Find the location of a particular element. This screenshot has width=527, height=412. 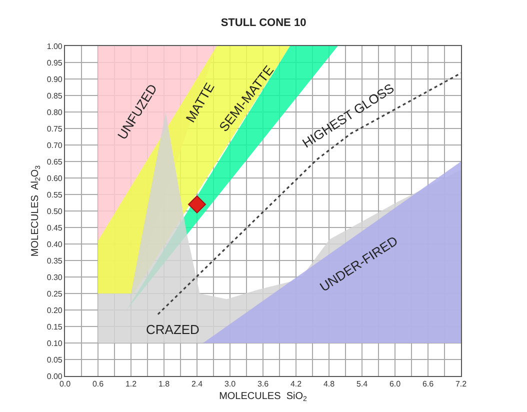

y-tick-label: 0.95 is located at coordinates (54, 63).